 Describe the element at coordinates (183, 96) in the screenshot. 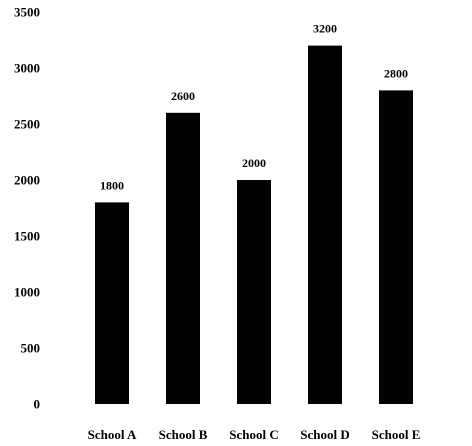

I see `data-label: 2600` at that location.